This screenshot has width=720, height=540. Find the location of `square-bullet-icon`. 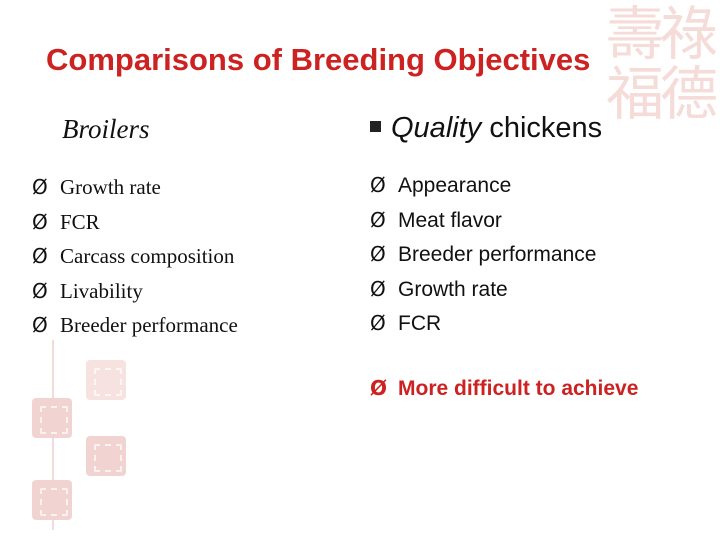

square-bullet-icon is located at coordinates (375, 126).